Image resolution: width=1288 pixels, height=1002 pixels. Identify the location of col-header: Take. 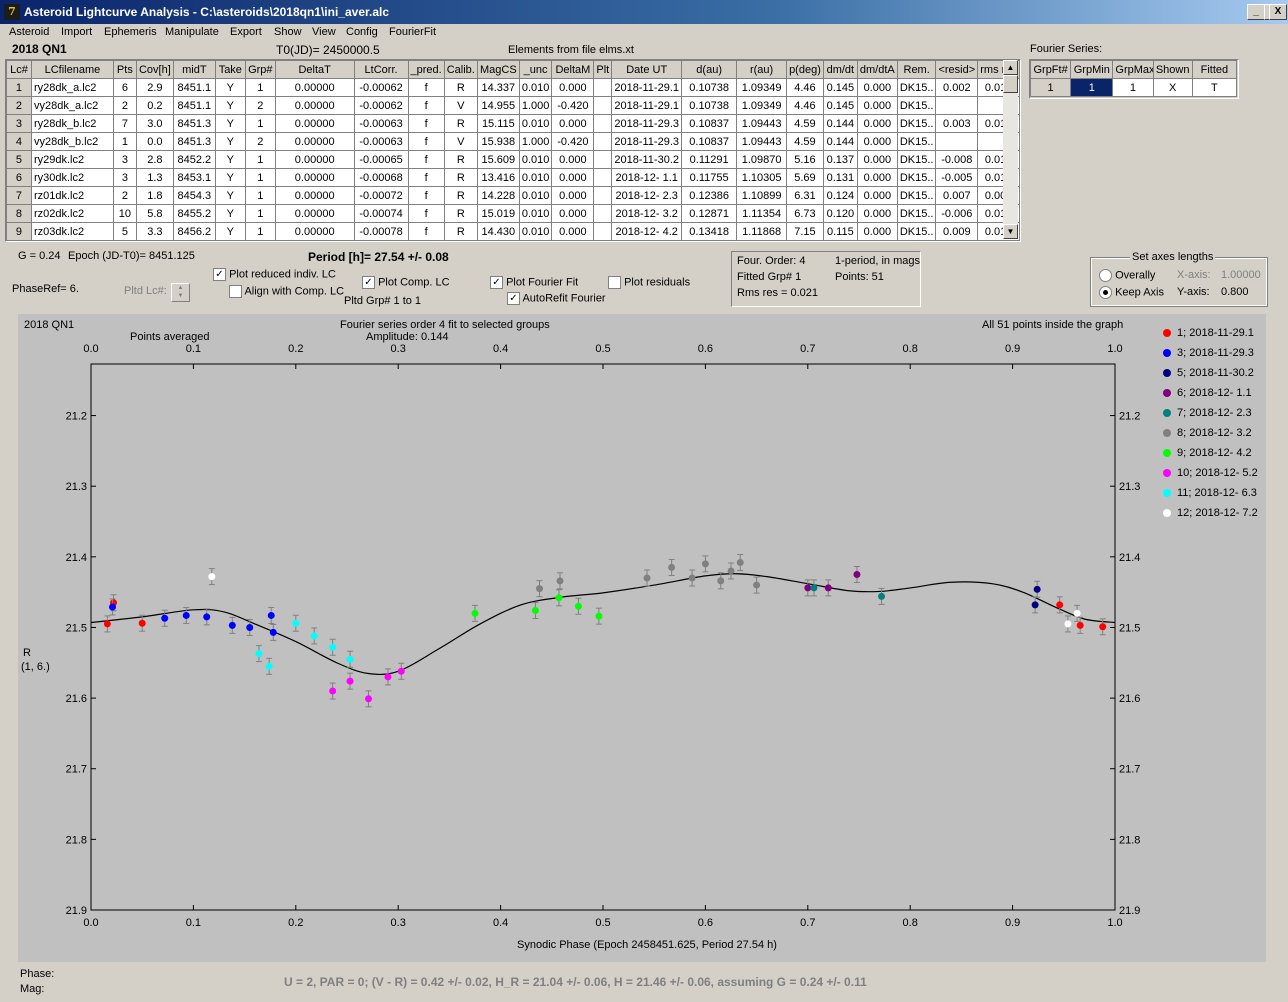
(230, 69).